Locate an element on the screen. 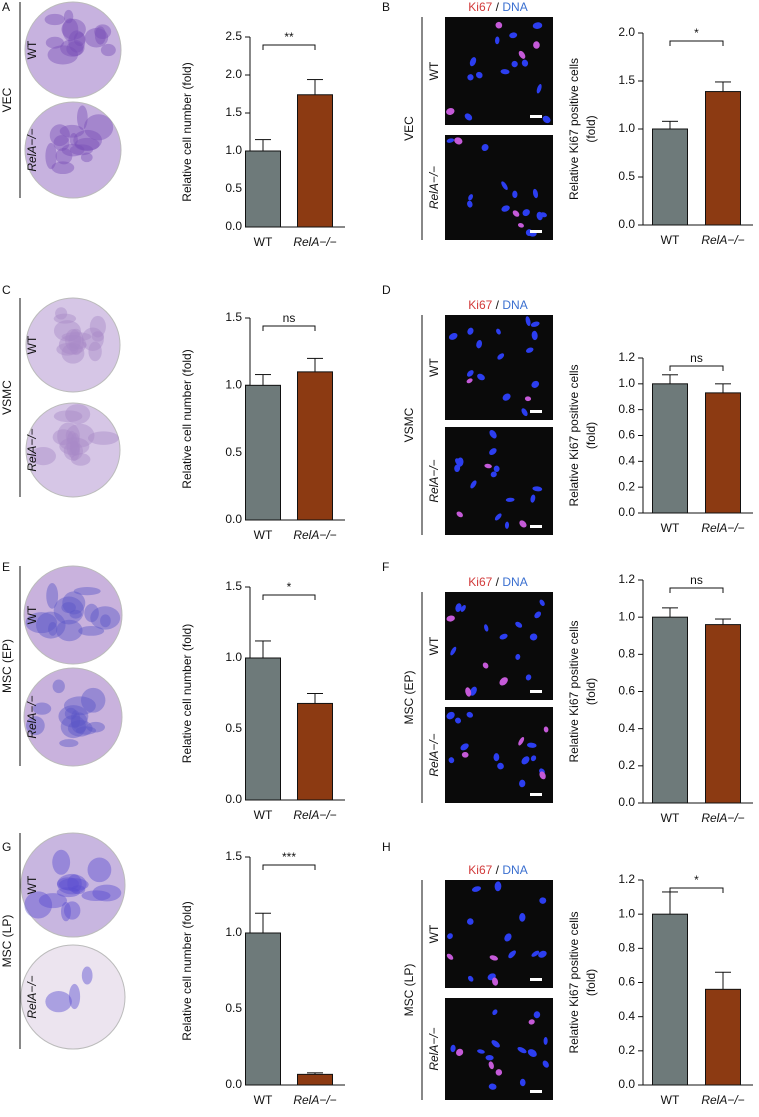 This screenshot has width=759, height=1117. significance-label: ns is located at coordinates (289, 318).